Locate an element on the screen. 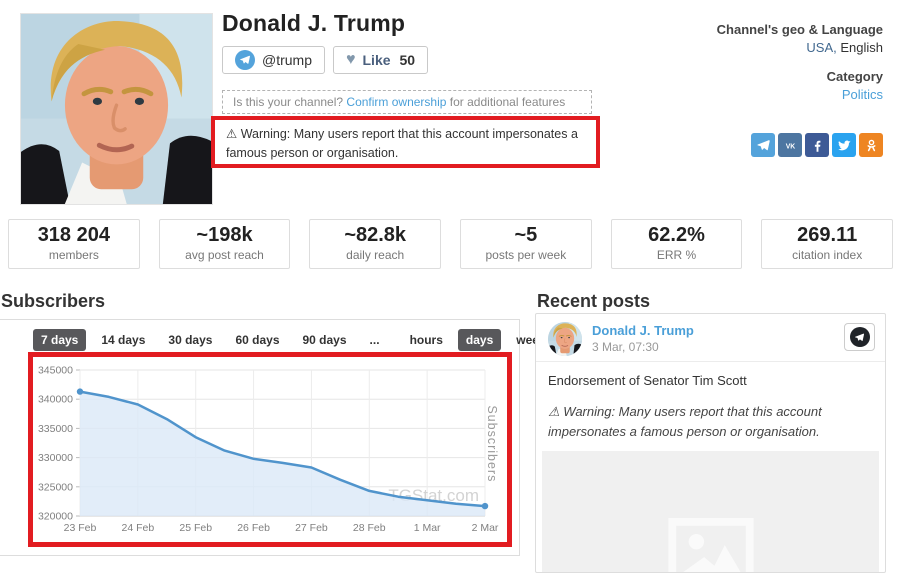 This screenshot has height=573, width=900. tab-range-30-days: 30 days is located at coordinates (190, 340).